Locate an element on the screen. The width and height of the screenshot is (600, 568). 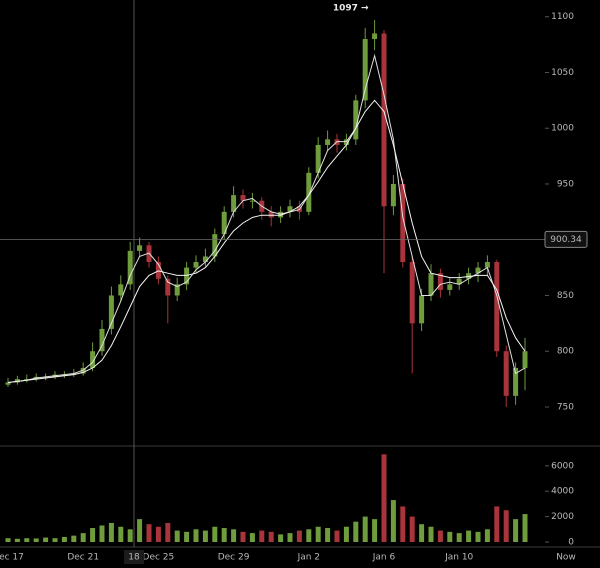
y-tick-label: 750 is located at coordinates (565, 407).